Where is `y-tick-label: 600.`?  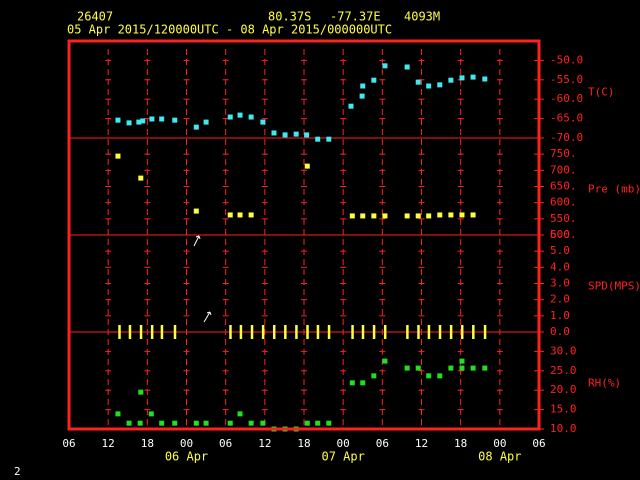 y-tick-label: 600. is located at coordinates (563, 202).